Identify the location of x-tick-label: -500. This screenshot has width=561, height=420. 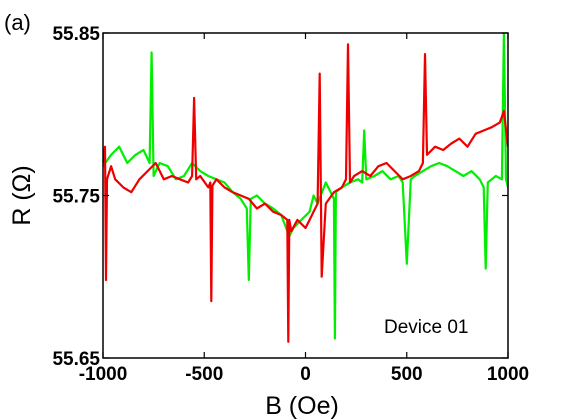
(204, 374).